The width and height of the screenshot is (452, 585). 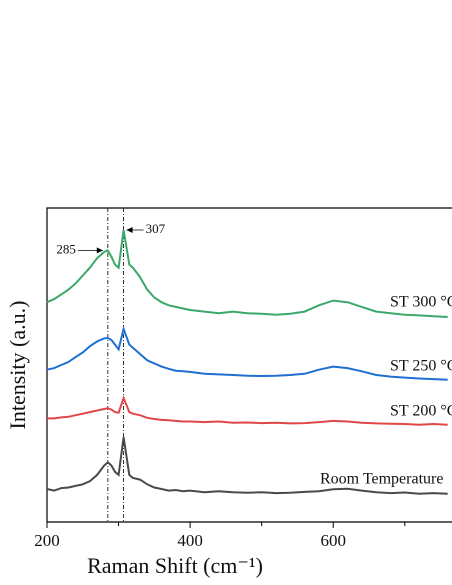 I want to click on x-tick-label: 400, so click(x=190, y=540).